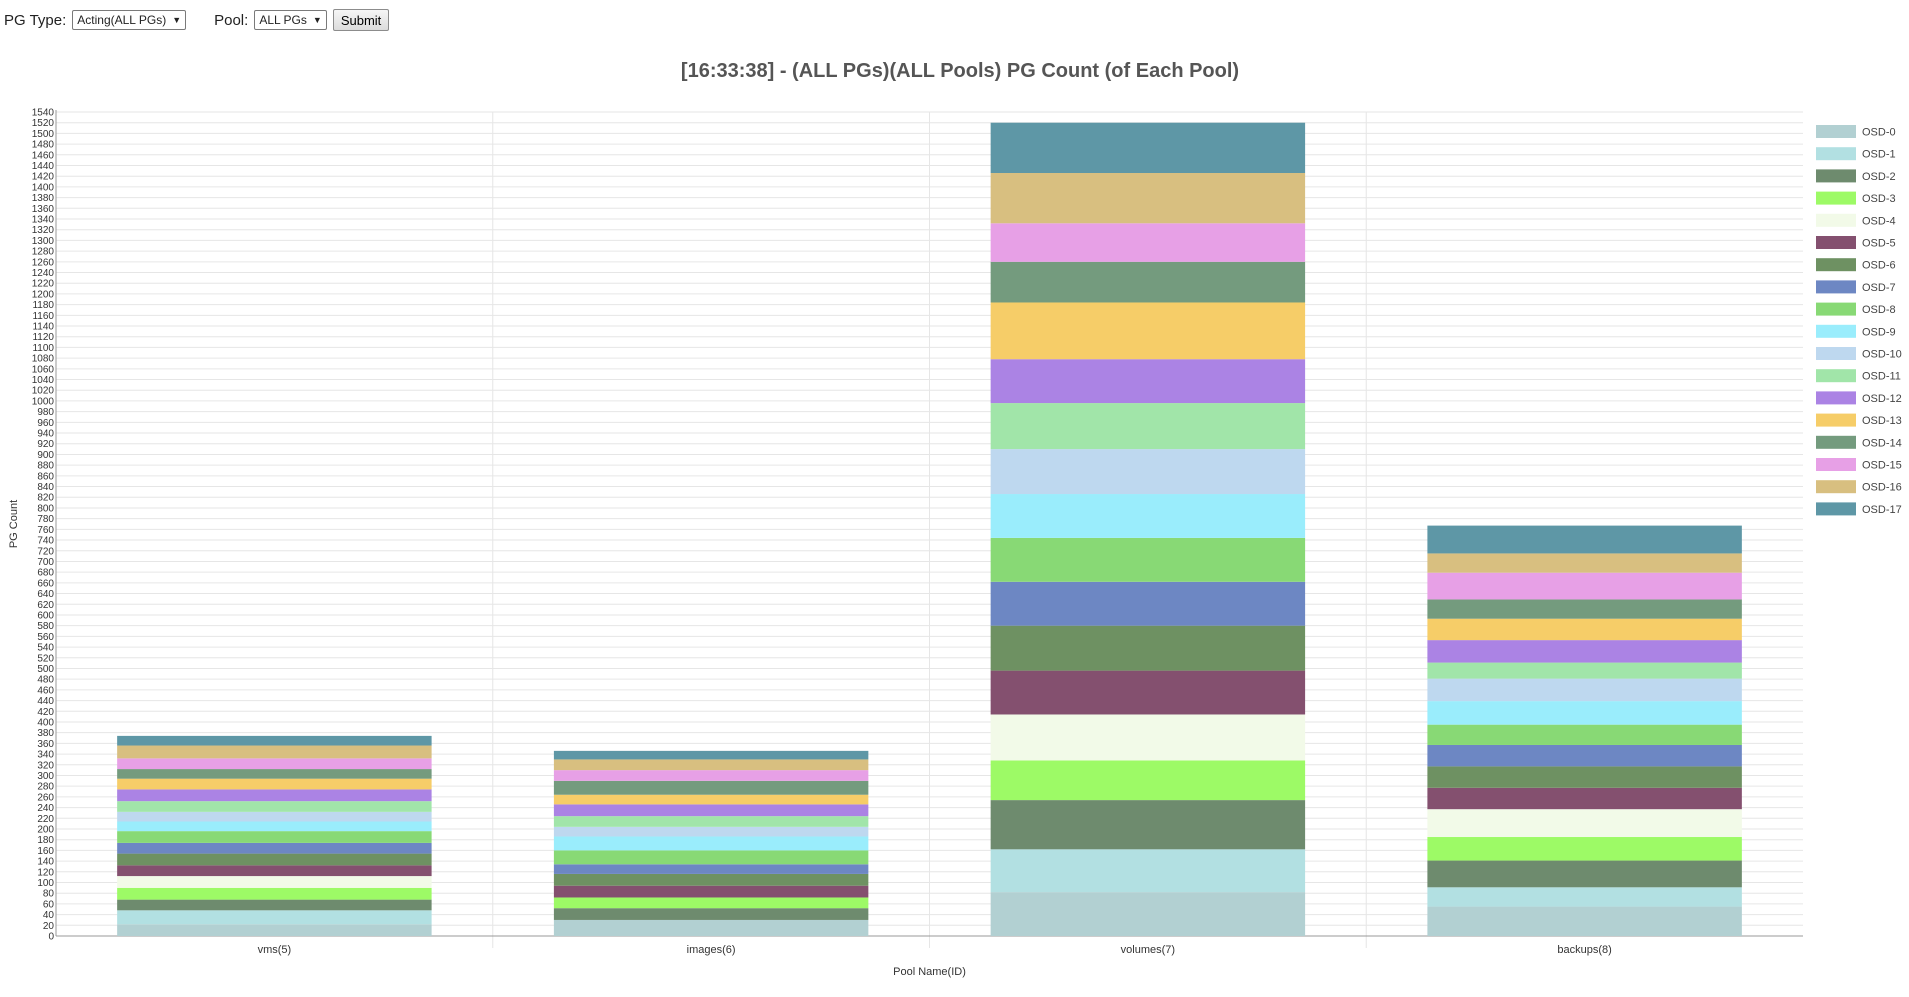 Image resolution: width=1909 pixels, height=997 pixels. What do you see at coordinates (45, 498) in the screenshot?
I see `y-tick-label: 820` at bounding box center [45, 498].